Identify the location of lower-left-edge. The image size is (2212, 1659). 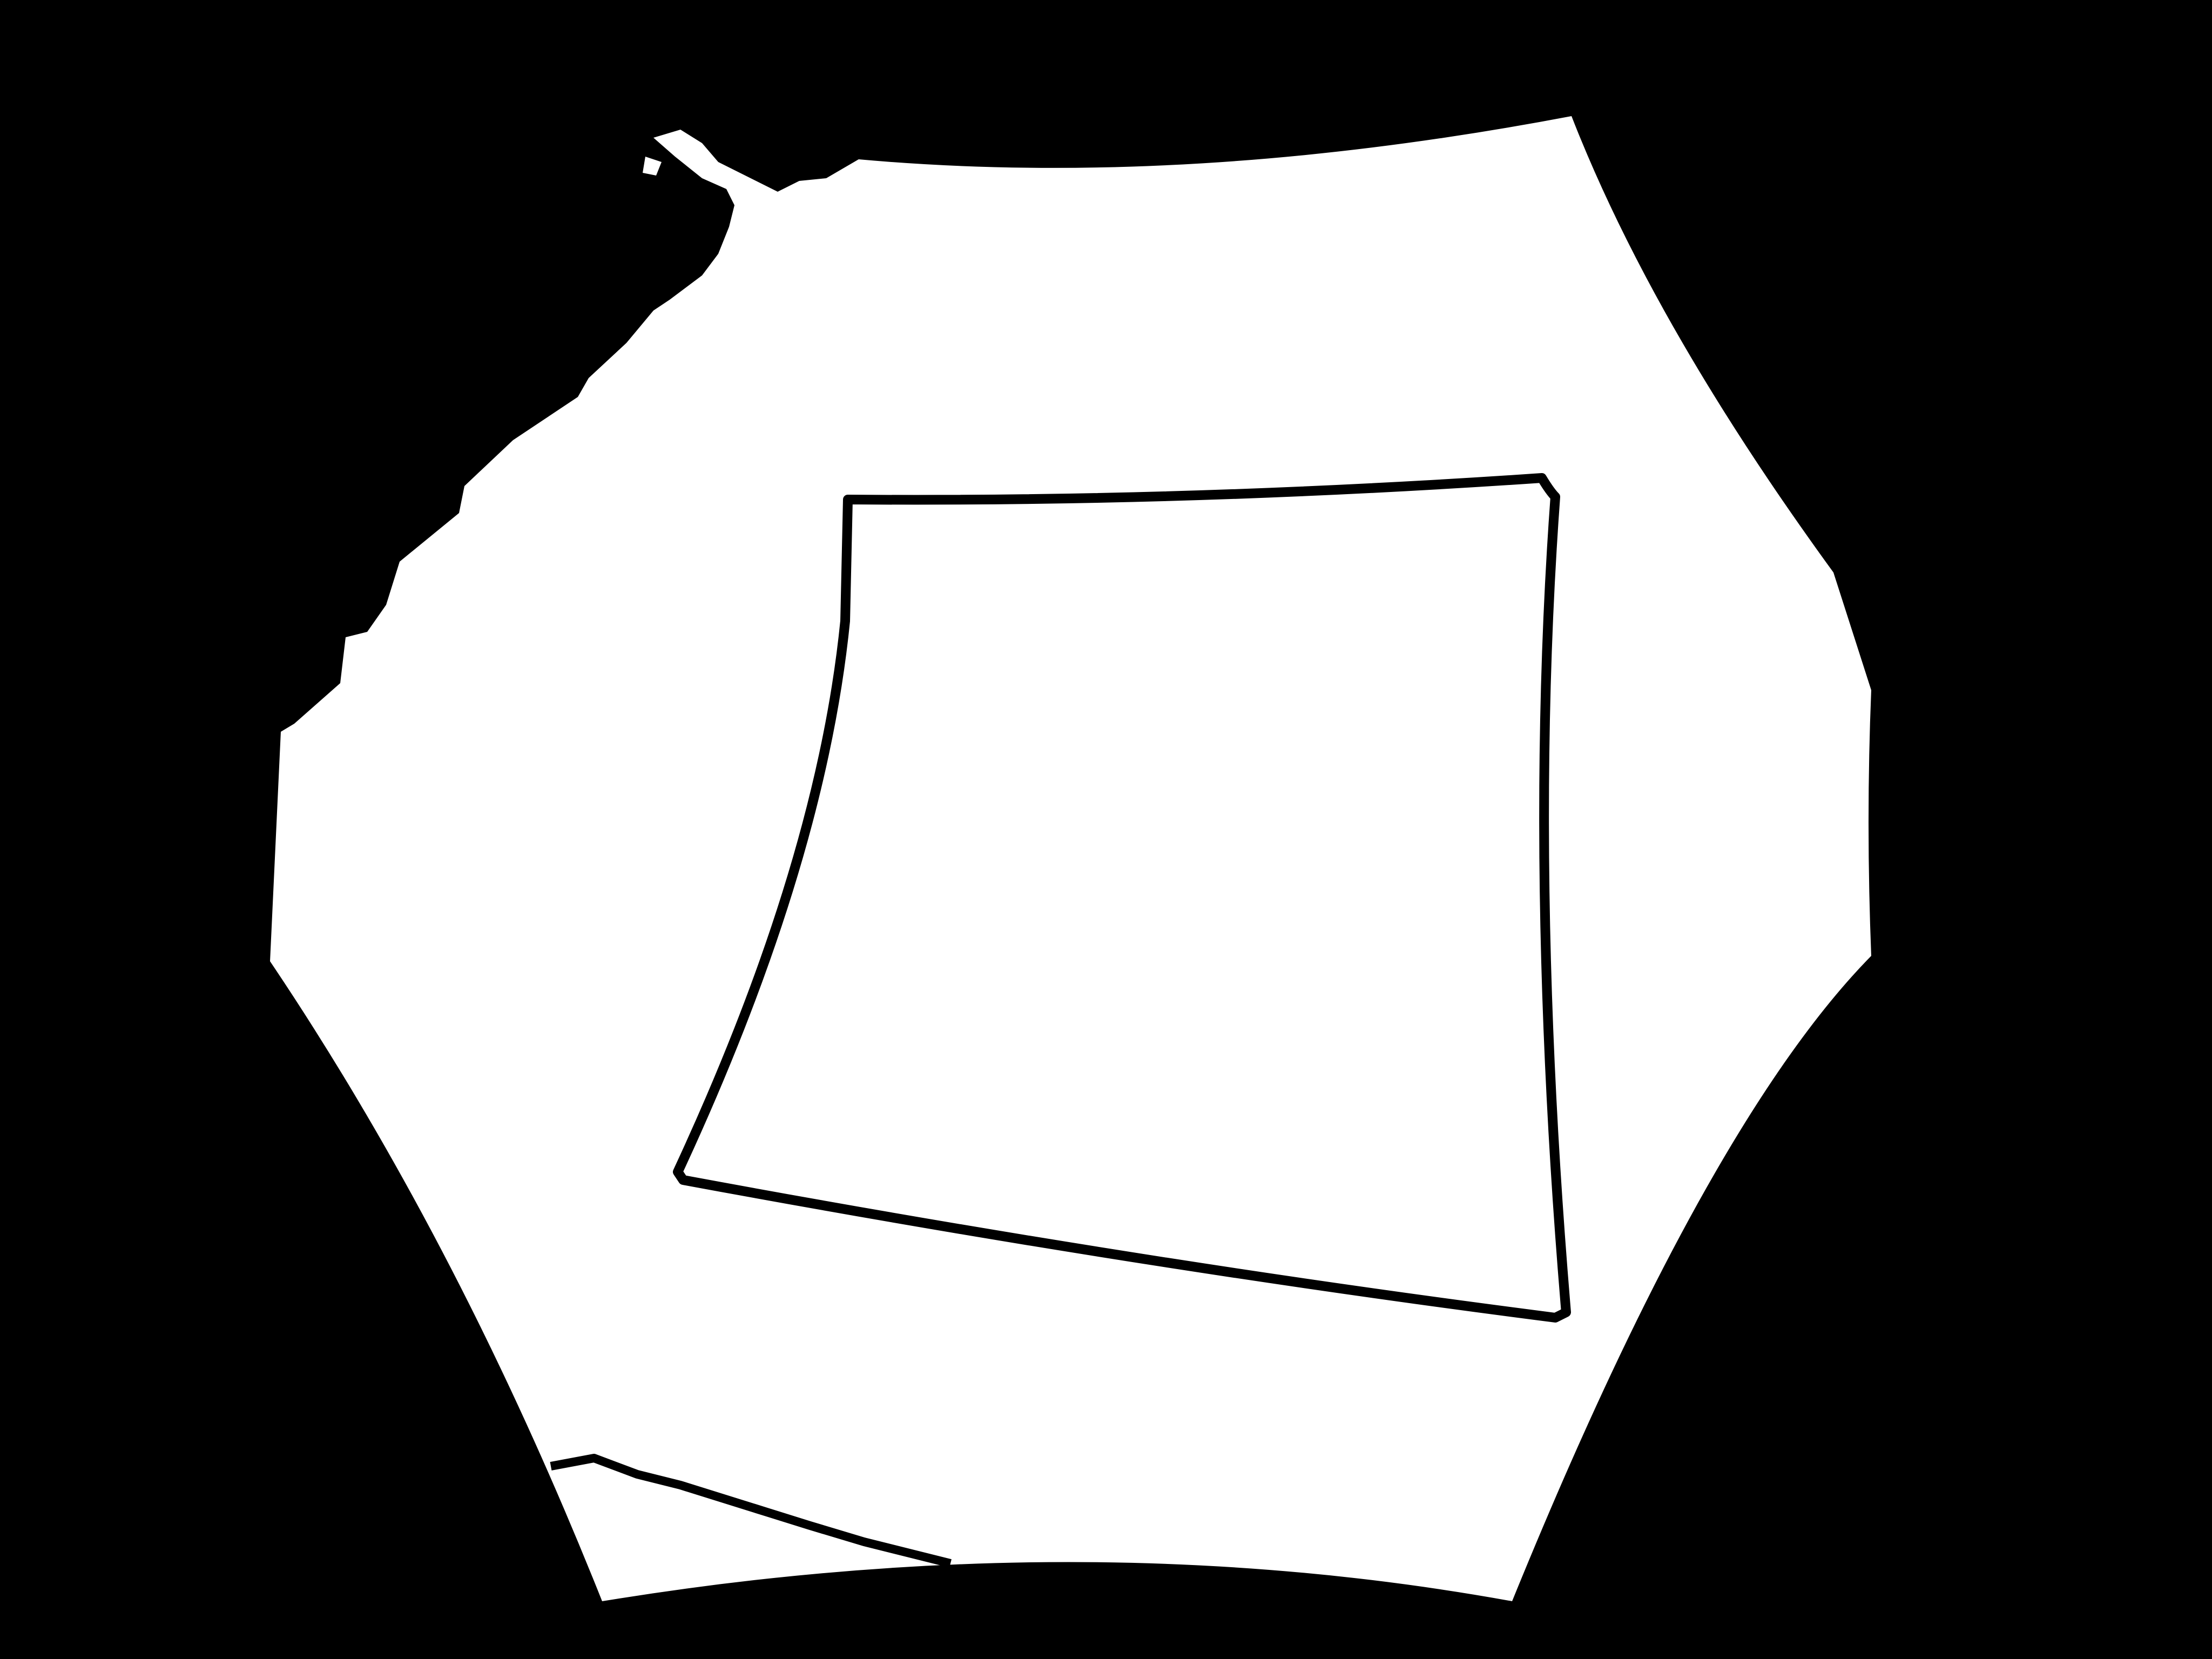
(751, 1511).